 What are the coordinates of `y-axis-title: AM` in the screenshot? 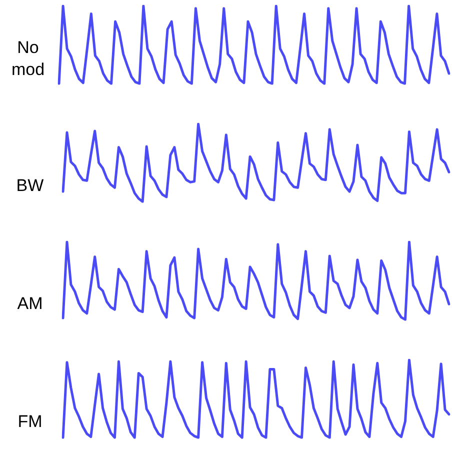 It's located at (30, 304).